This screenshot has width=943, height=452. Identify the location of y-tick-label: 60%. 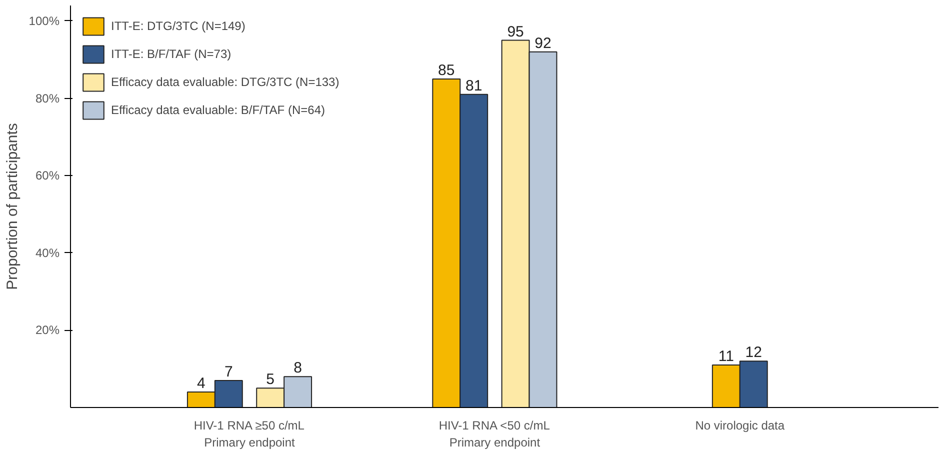
(47, 175).